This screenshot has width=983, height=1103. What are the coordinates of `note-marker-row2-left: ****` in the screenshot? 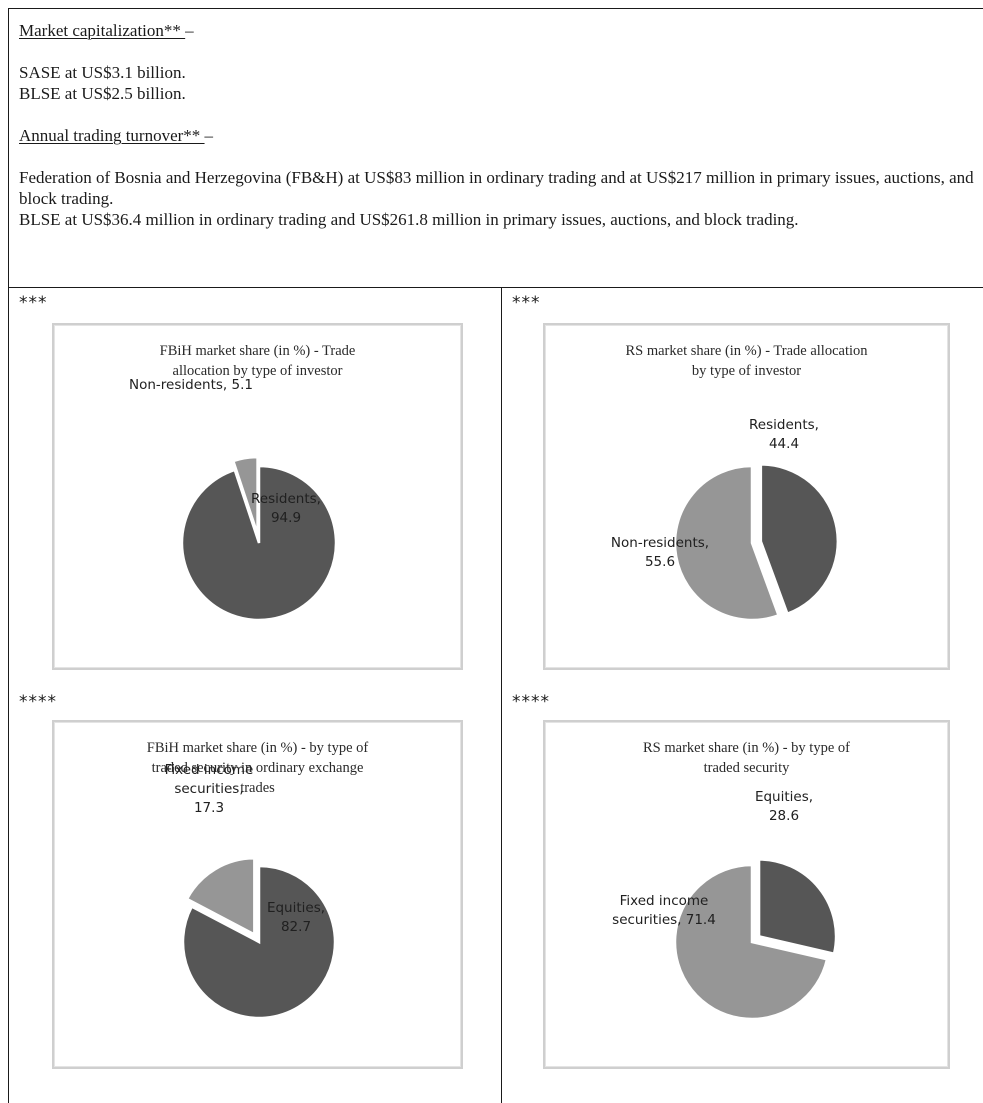 It's located at (38, 702).